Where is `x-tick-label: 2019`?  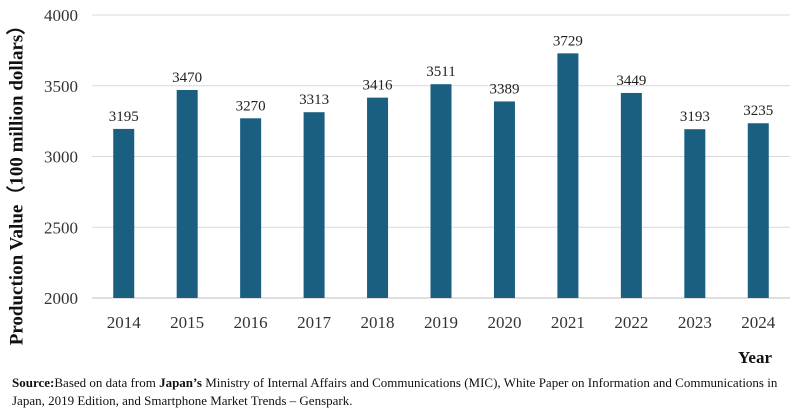 x-tick-label: 2019 is located at coordinates (441, 322).